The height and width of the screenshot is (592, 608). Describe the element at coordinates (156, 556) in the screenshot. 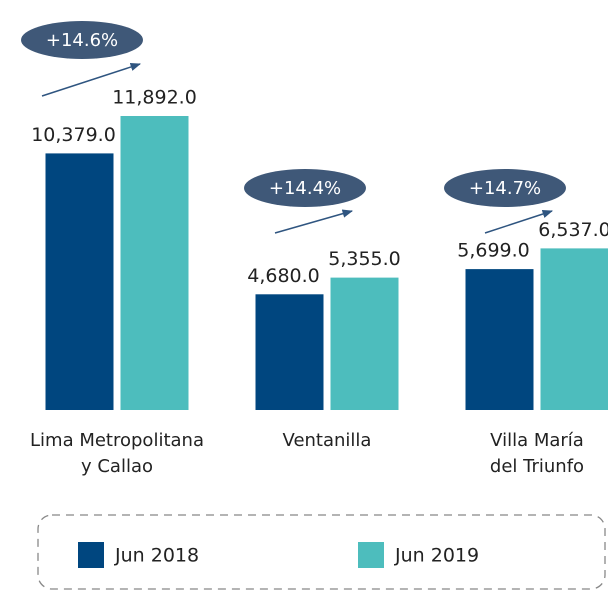

I see `legend-label: Jun 2018` at that location.